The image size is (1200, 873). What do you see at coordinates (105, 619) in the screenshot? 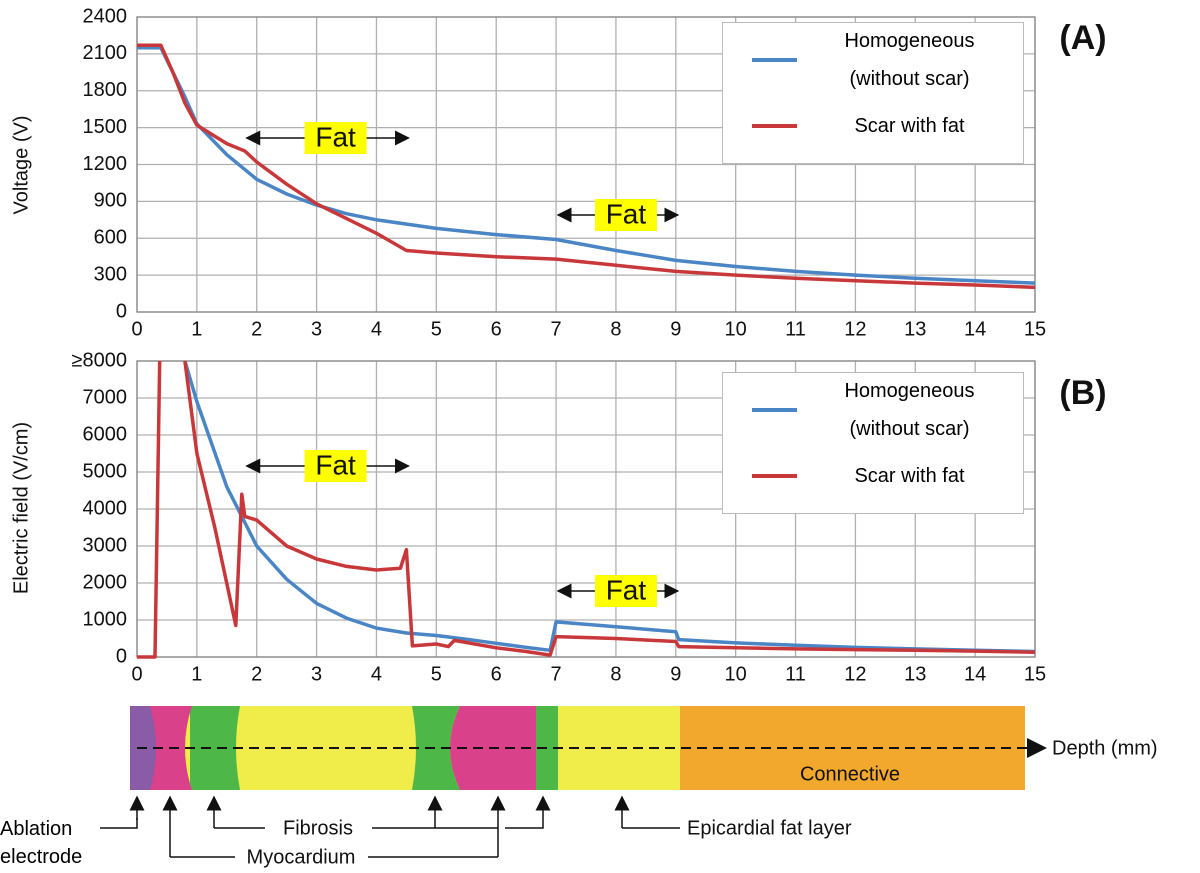
I see `y-tick-label: 1000` at bounding box center [105, 619].